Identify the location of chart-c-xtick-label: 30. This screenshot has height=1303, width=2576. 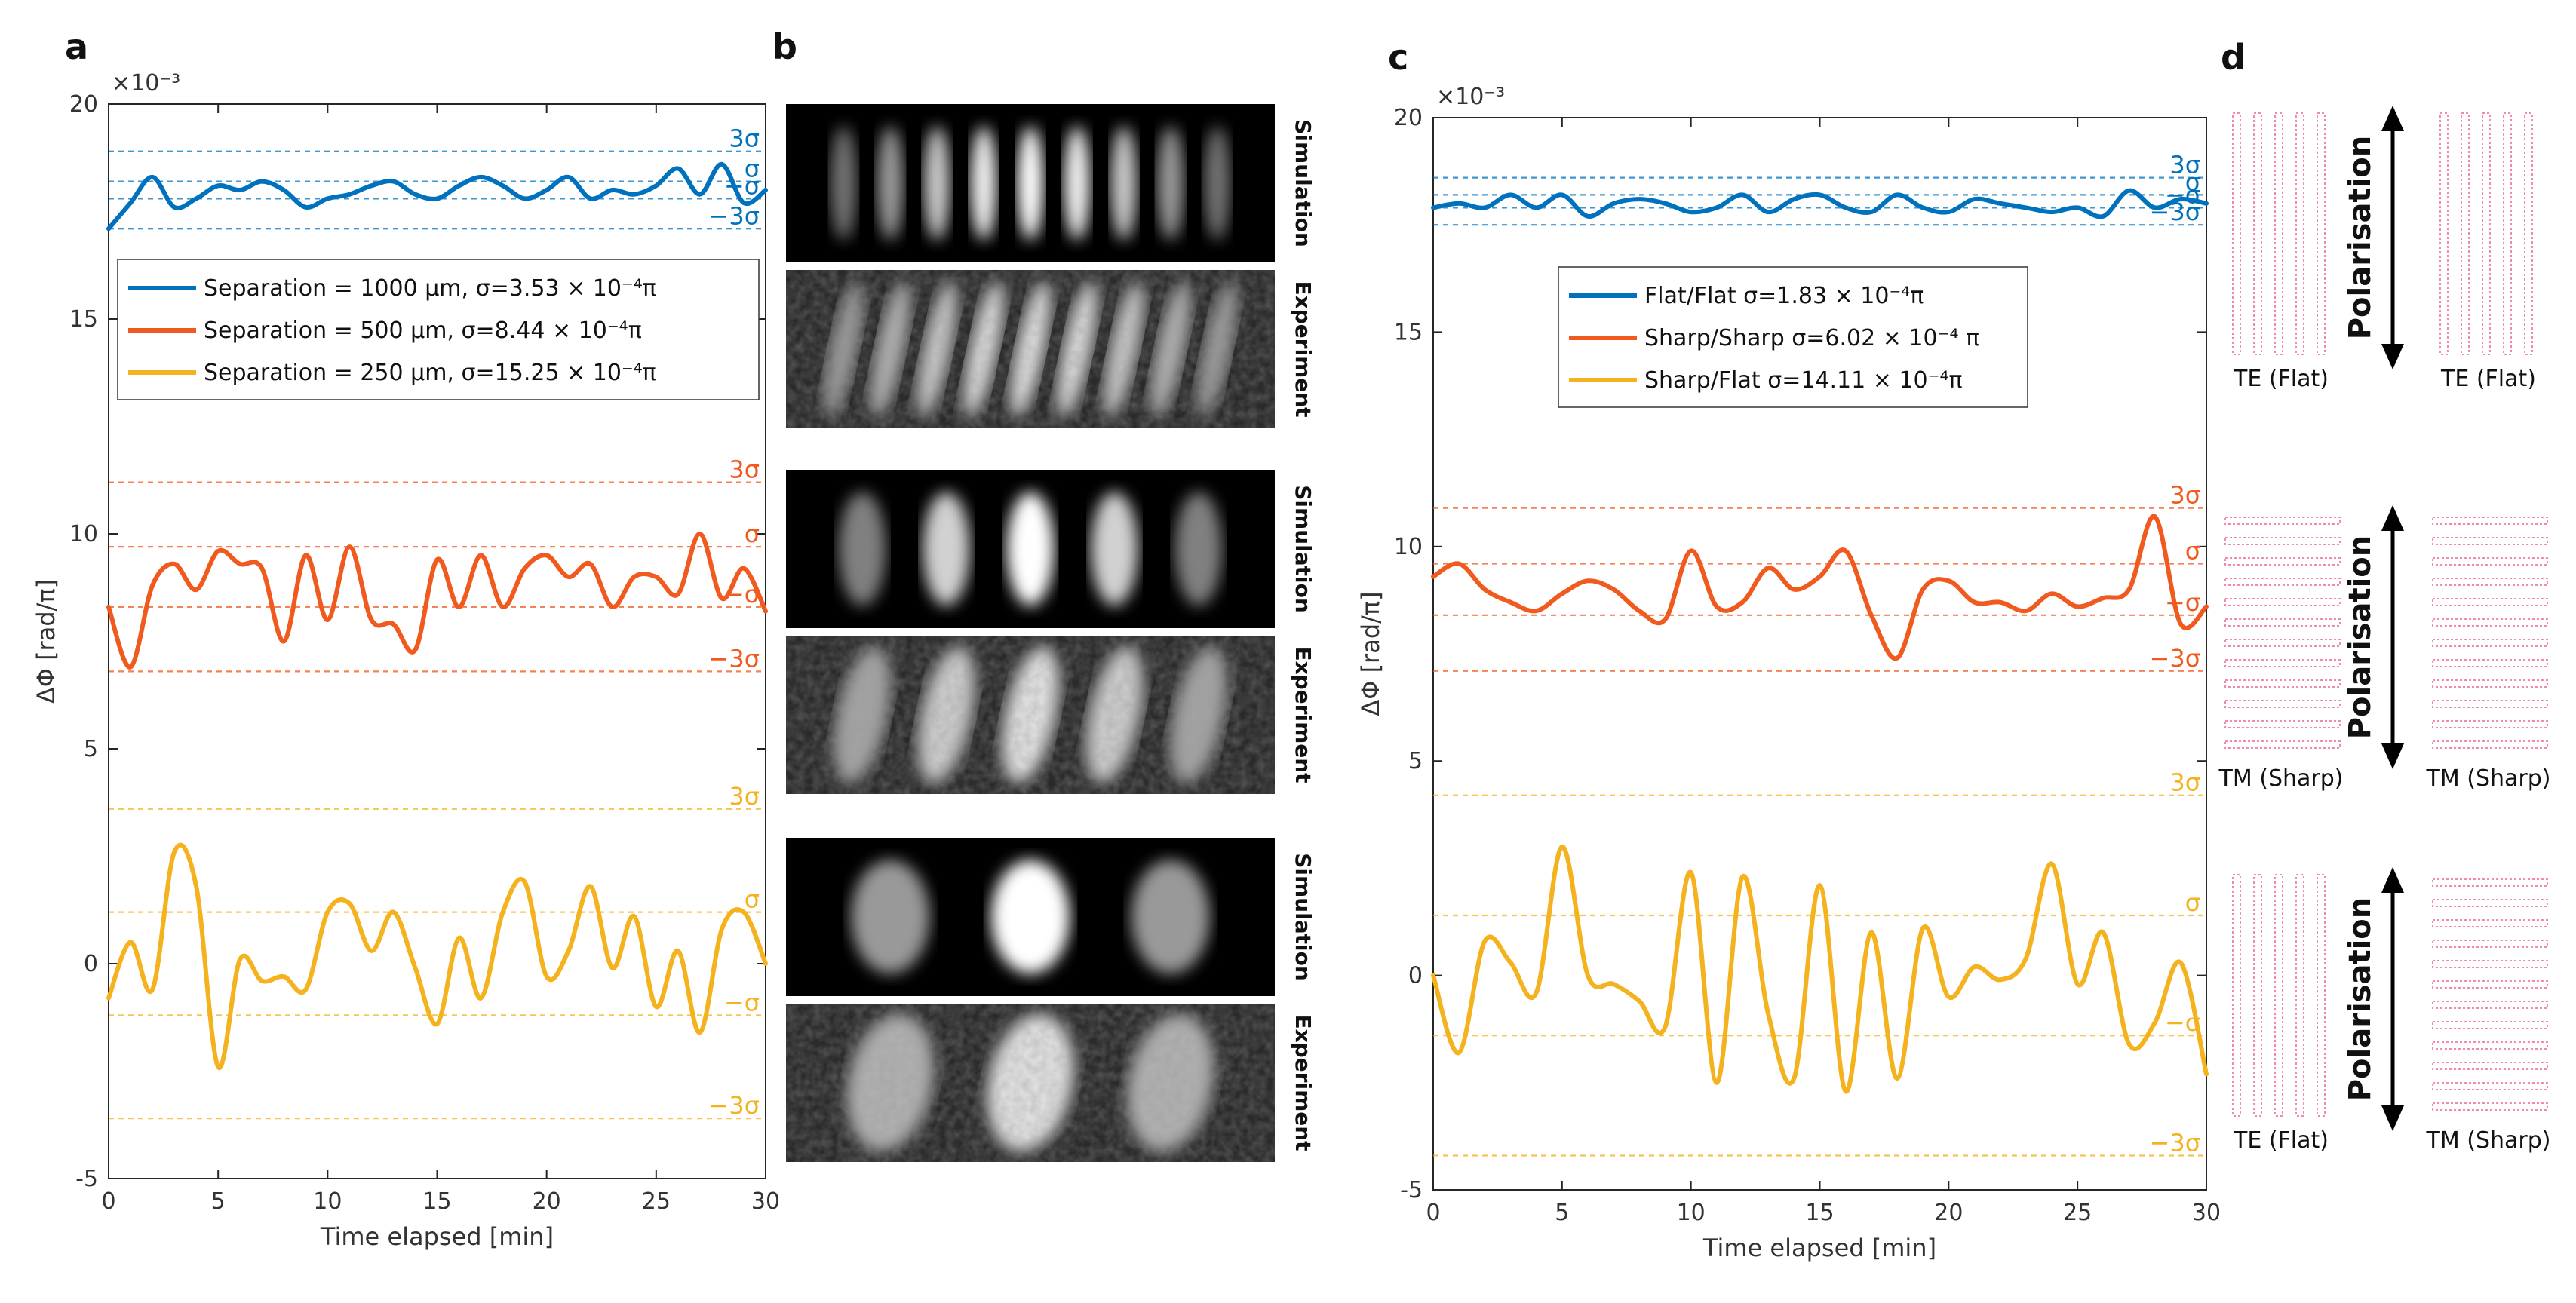
(2206, 1213).